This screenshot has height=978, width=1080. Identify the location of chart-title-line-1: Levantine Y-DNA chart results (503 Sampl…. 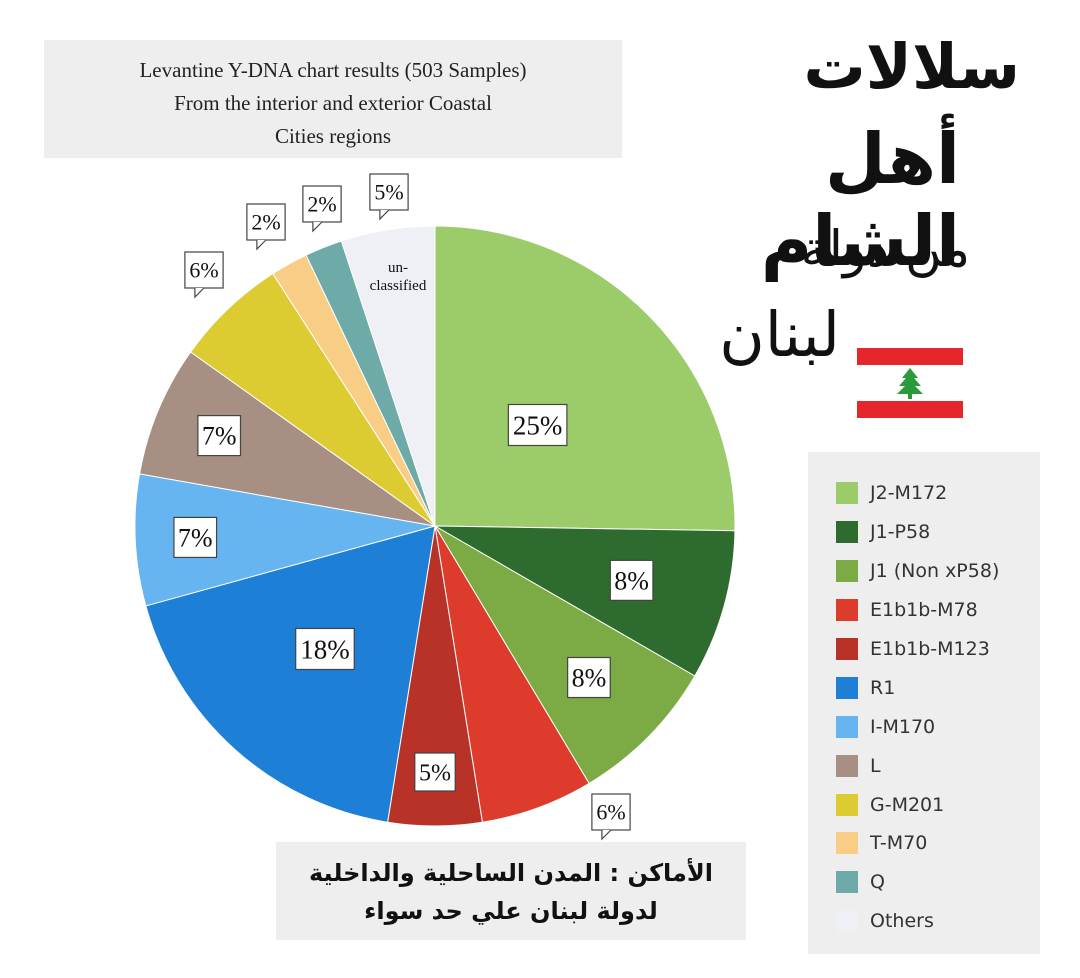
(333, 70).